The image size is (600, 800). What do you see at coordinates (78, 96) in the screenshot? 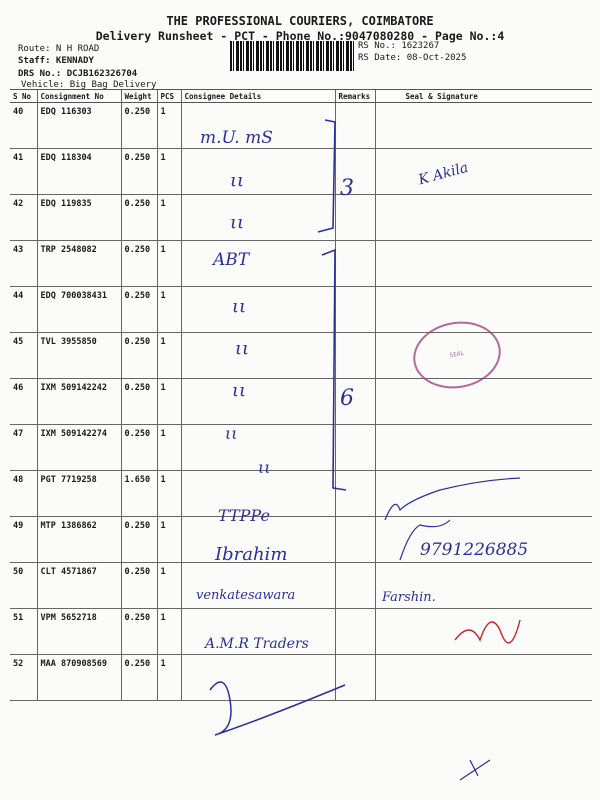
I see `col-consignment: Consignment No` at bounding box center [78, 96].